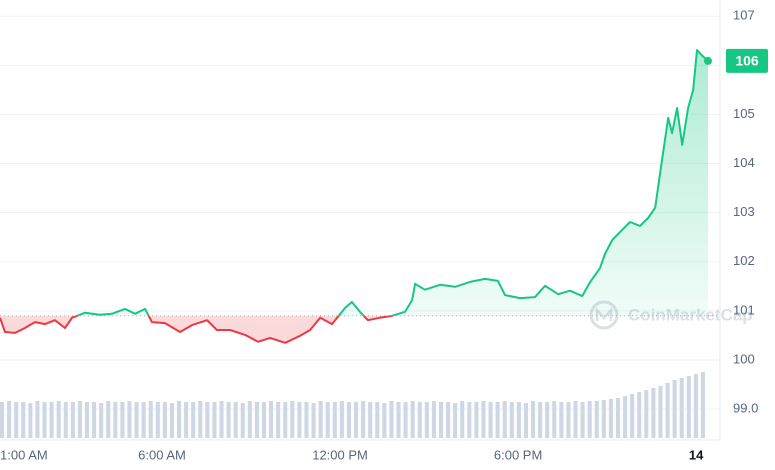  I want to click on x-tick-label: 14, so click(696, 454).